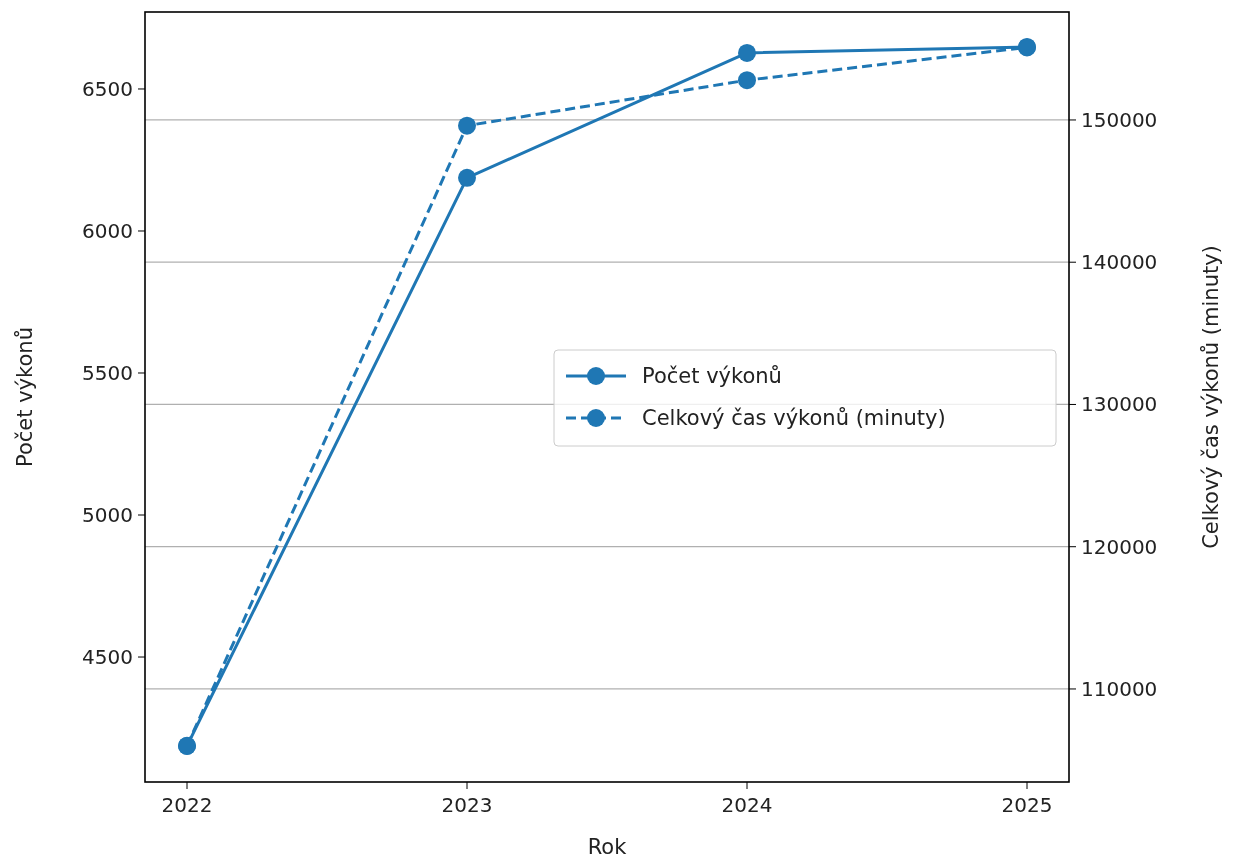  Describe the element at coordinates (107, 515) in the screenshot. I see `y-tick-label: 5000` at that location.